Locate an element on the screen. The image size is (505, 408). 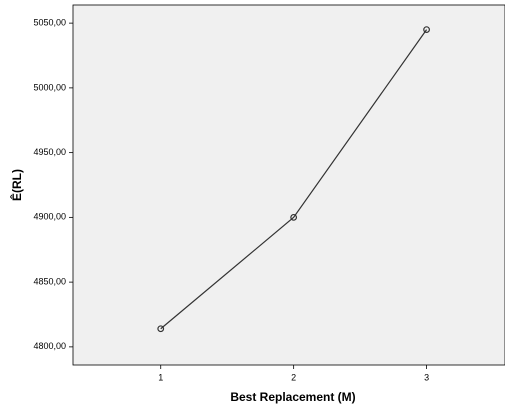
x-tick-label: 3 is located at coordinates (426, 377).